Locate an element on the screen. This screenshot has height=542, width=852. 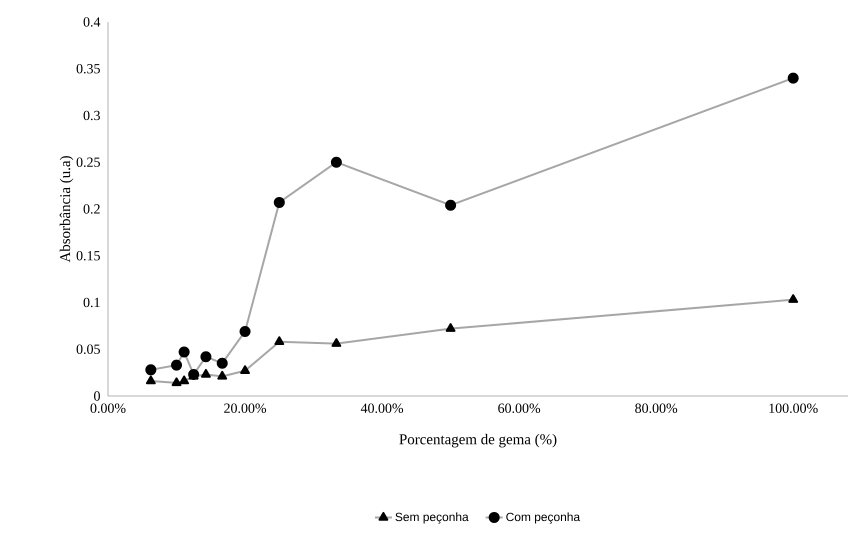
y-axis-title: Absorbância (u.a) is located at coordinates (67, 209).